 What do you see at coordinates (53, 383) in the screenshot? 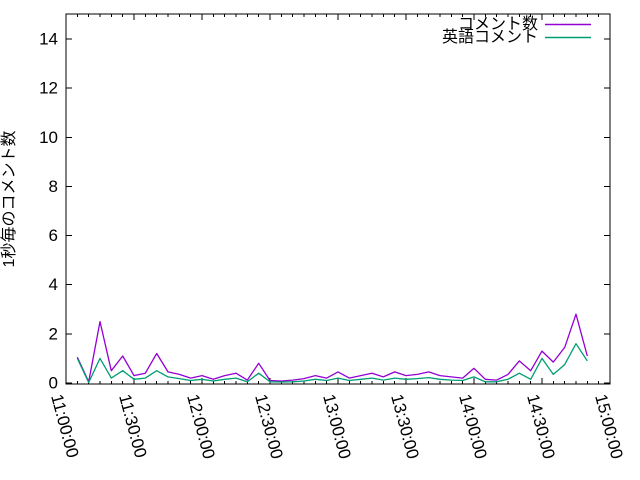
I see `y-tick-label: 0` at bounding box center [53, 383].